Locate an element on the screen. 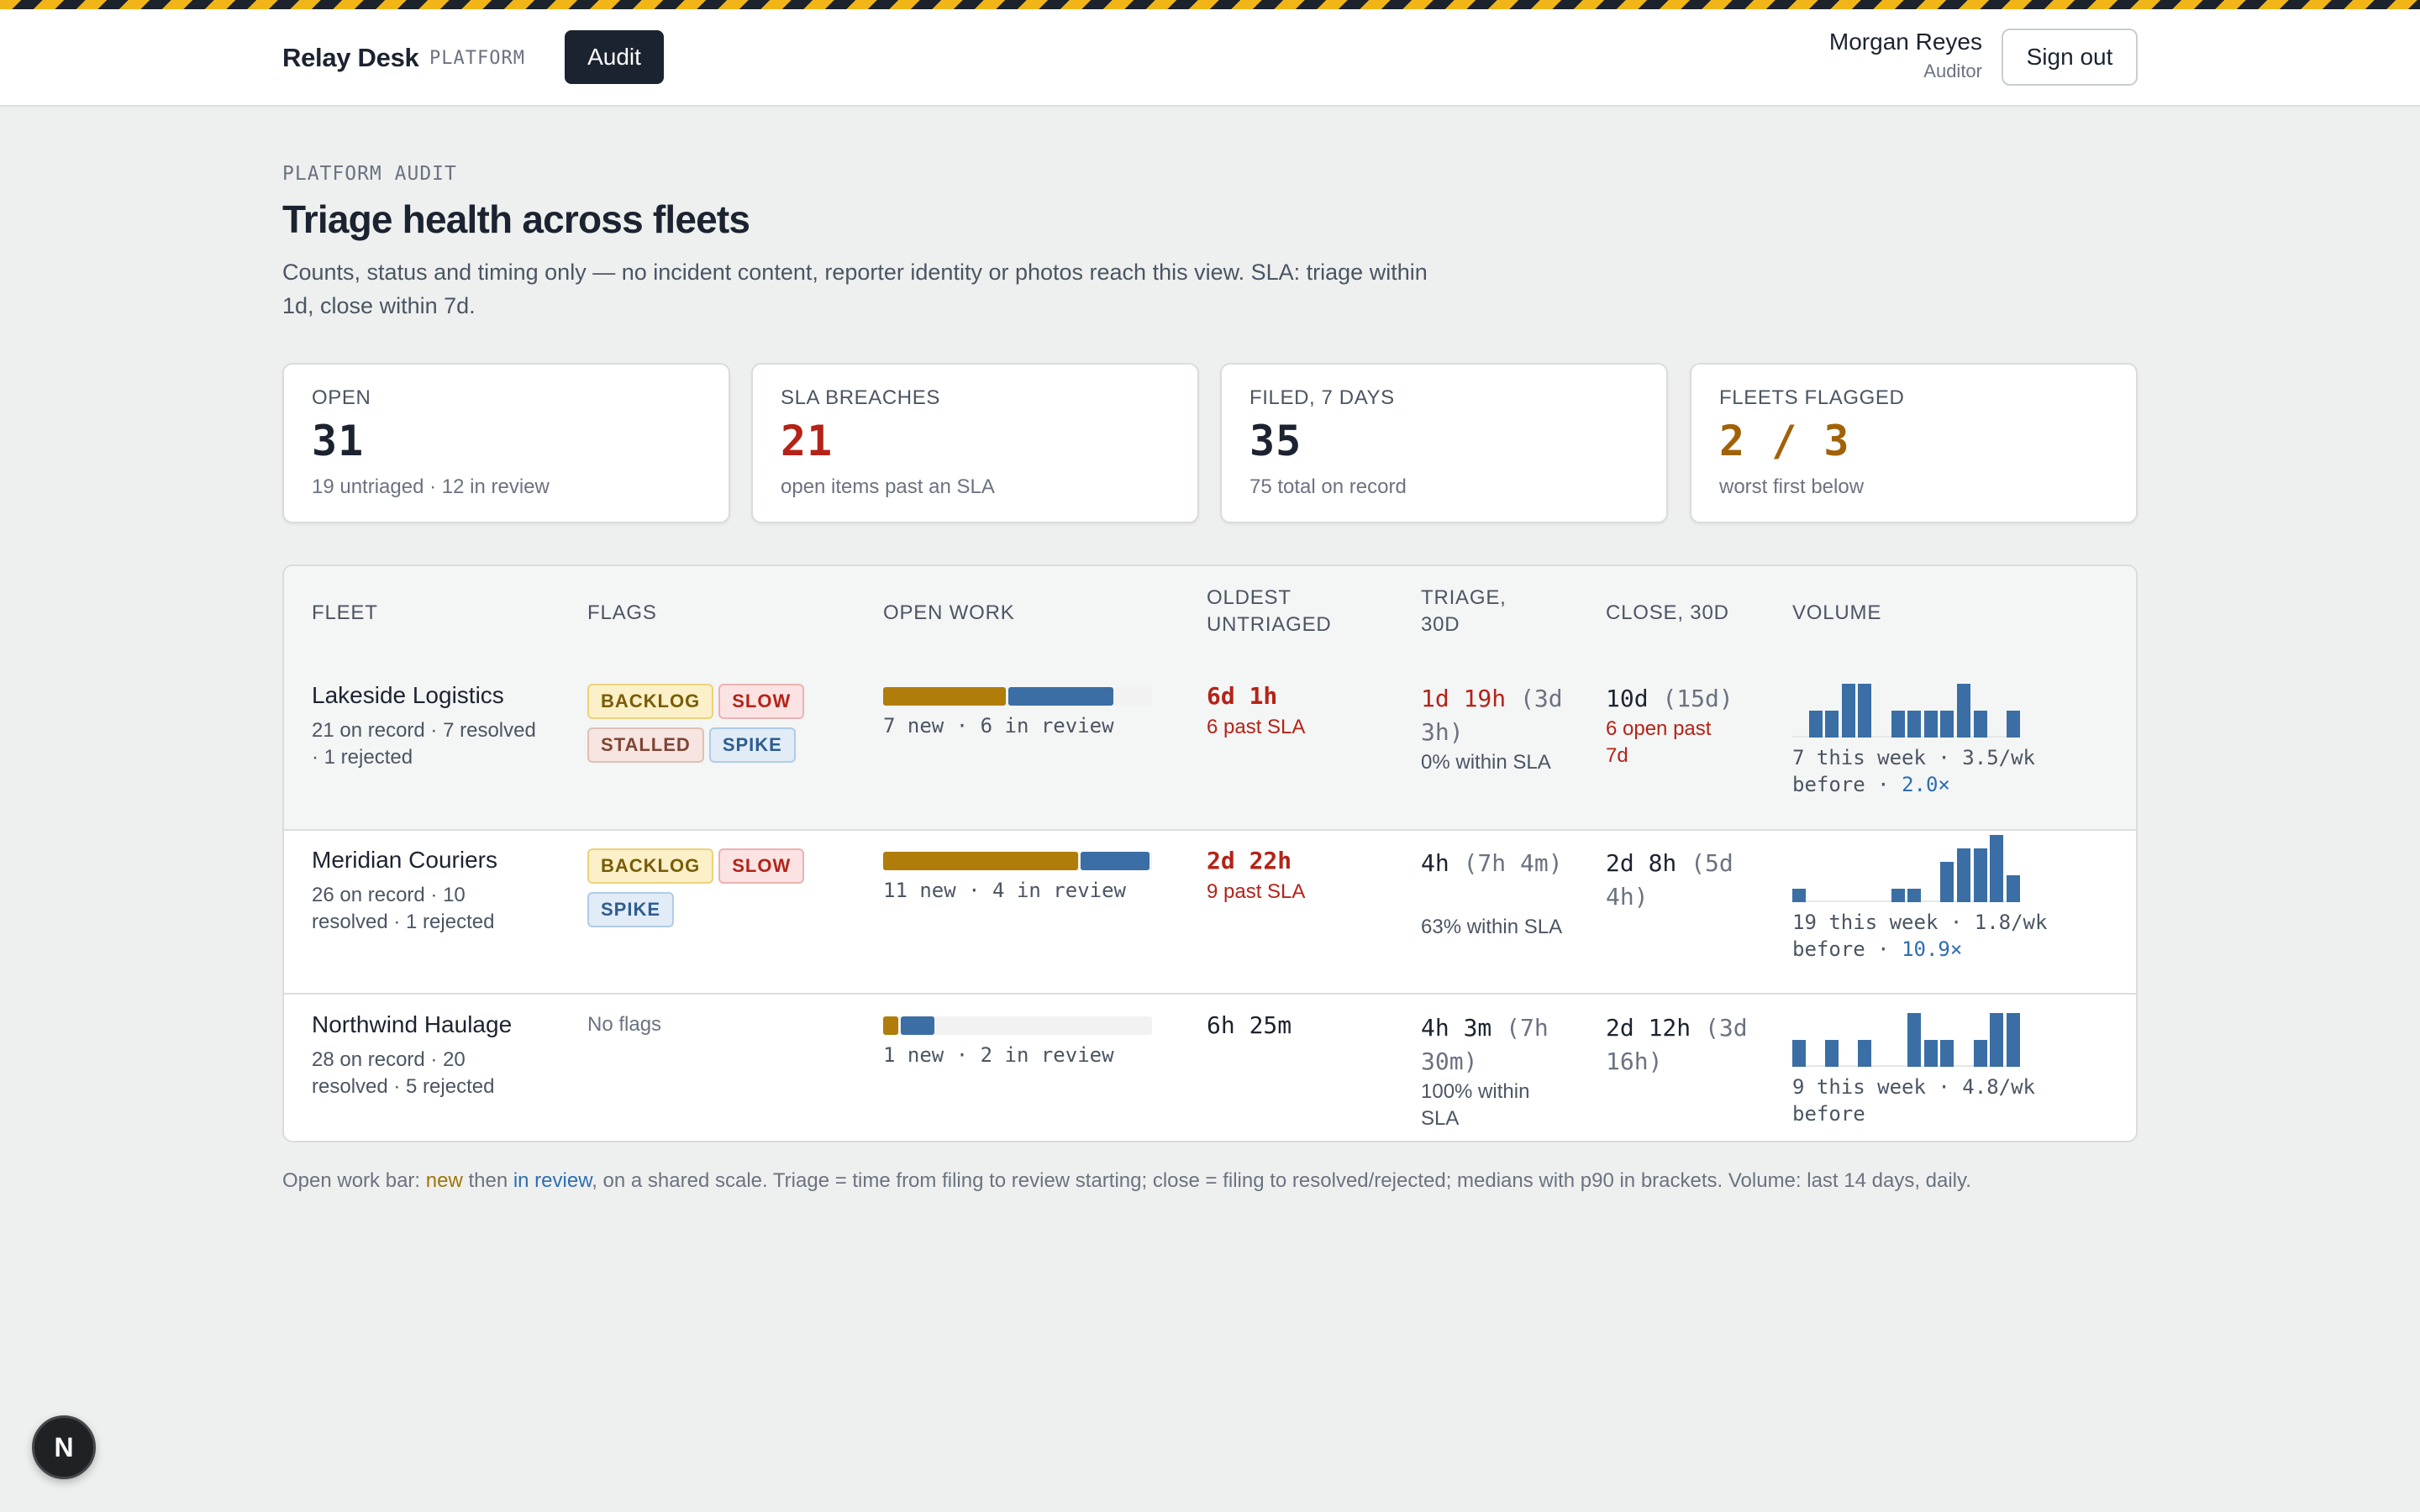 This screenshot has height=1512, width=2420. fleet-flags: No flags is located at coordinates (721, 1025).